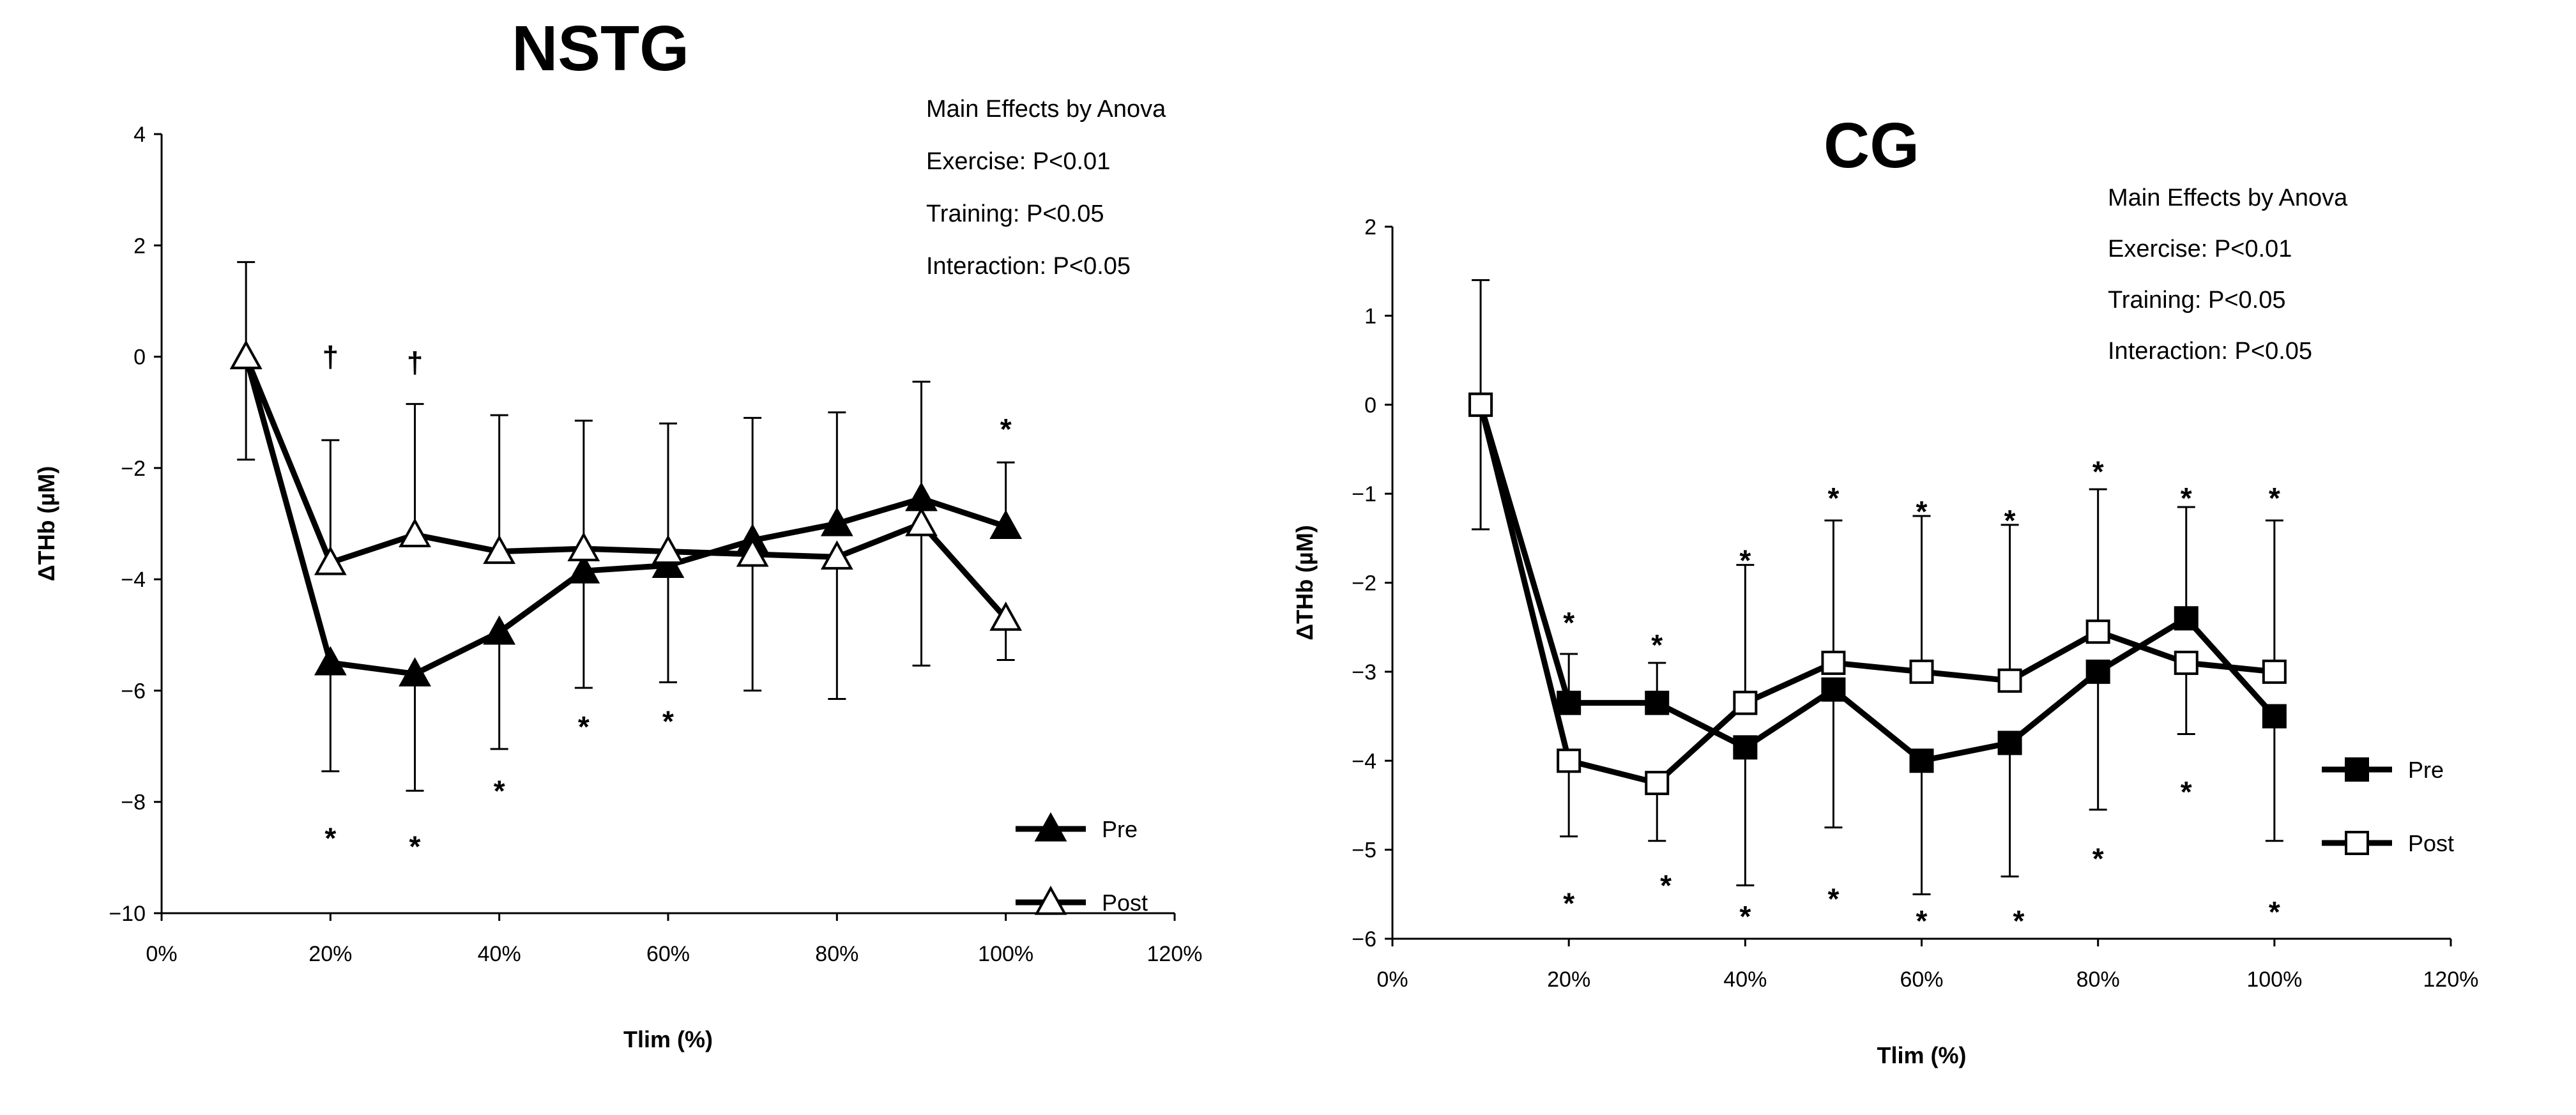  What do you see at coordinates (1046, 109) in the screenshot?
I see `nstg-anova-note-line: Main Effects by Anova` at bounding box center [1046, 109].